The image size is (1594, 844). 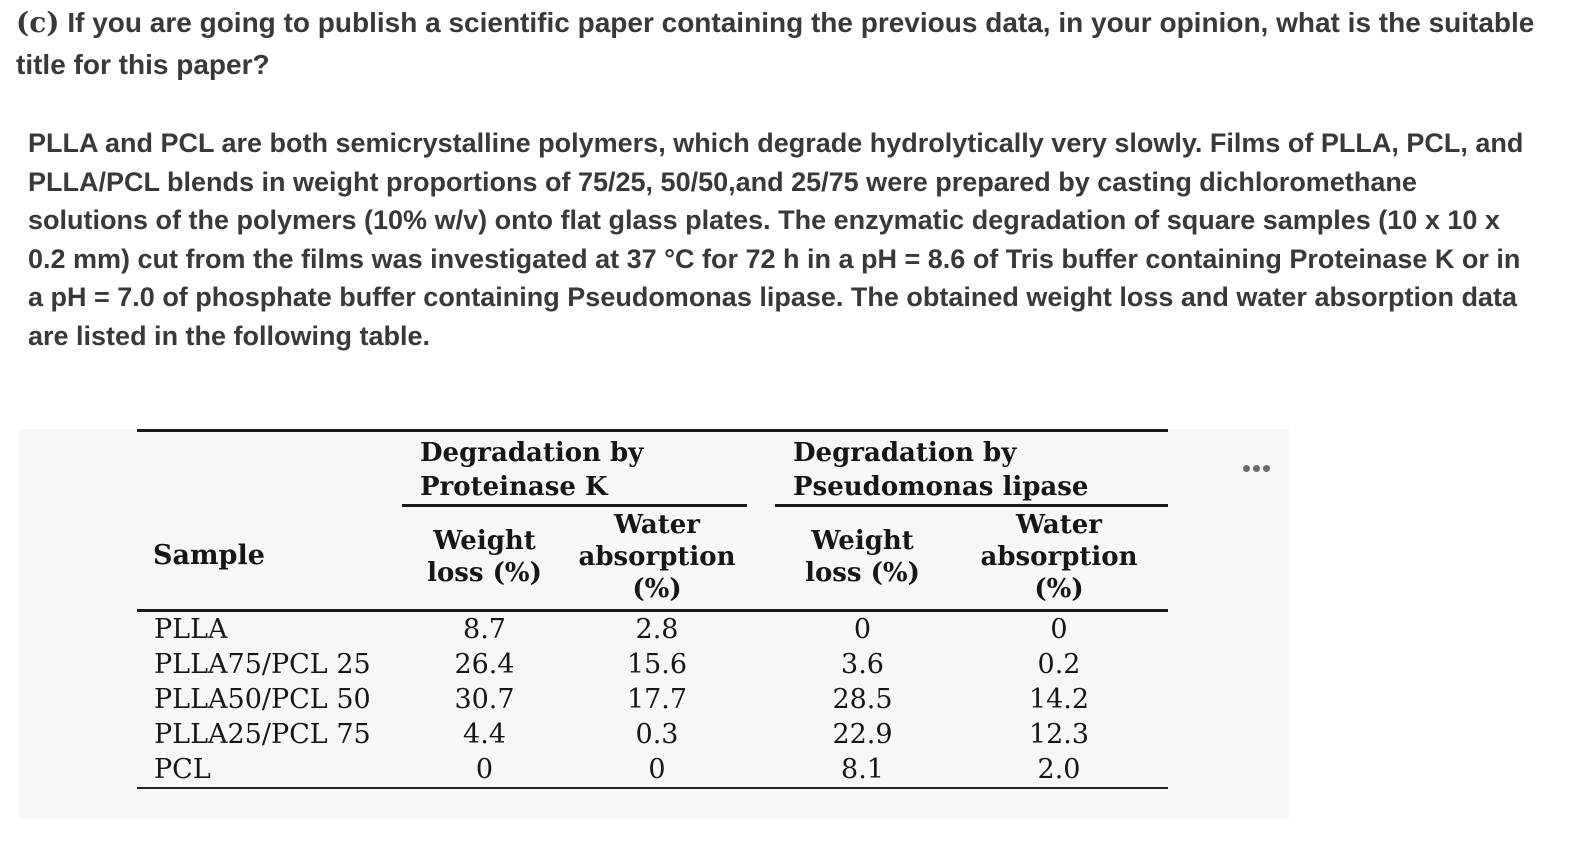 I want to click on table-row: PLLA25/PCL 75 4.4 0.3 22.9 12.3, so click(x=652, y=734).